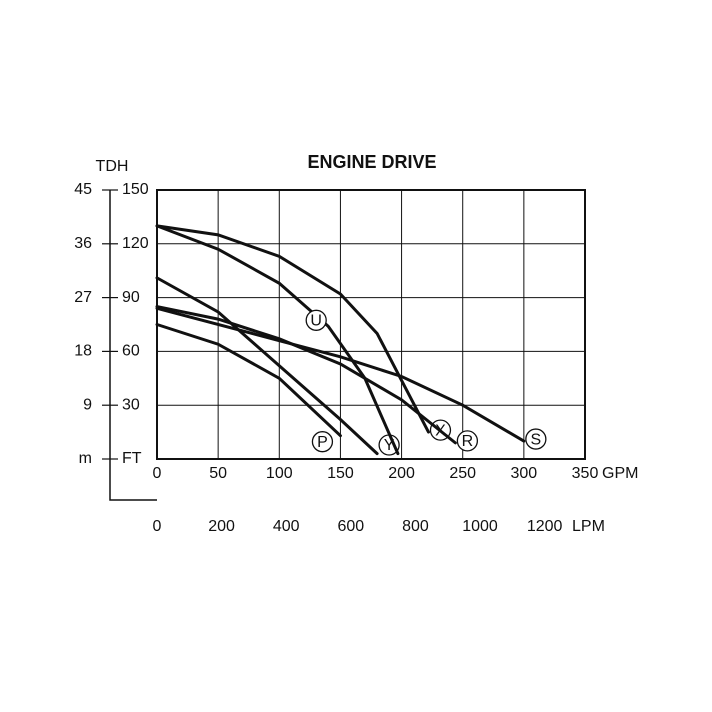 The image size is (712, 712). Describe the element at coordinates (279, 473) in the screenshot. I see `x-tick-label: 100` at that location.